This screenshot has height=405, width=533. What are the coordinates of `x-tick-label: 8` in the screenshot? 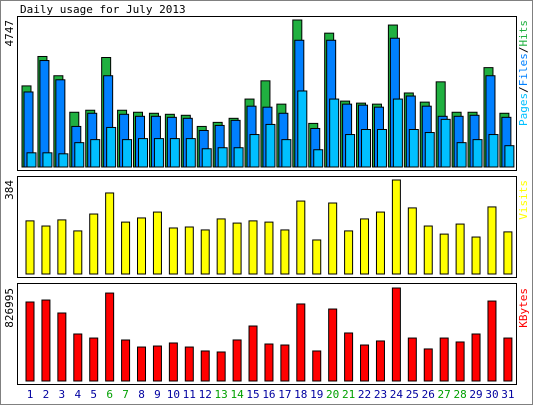 It's located at (141, 394).